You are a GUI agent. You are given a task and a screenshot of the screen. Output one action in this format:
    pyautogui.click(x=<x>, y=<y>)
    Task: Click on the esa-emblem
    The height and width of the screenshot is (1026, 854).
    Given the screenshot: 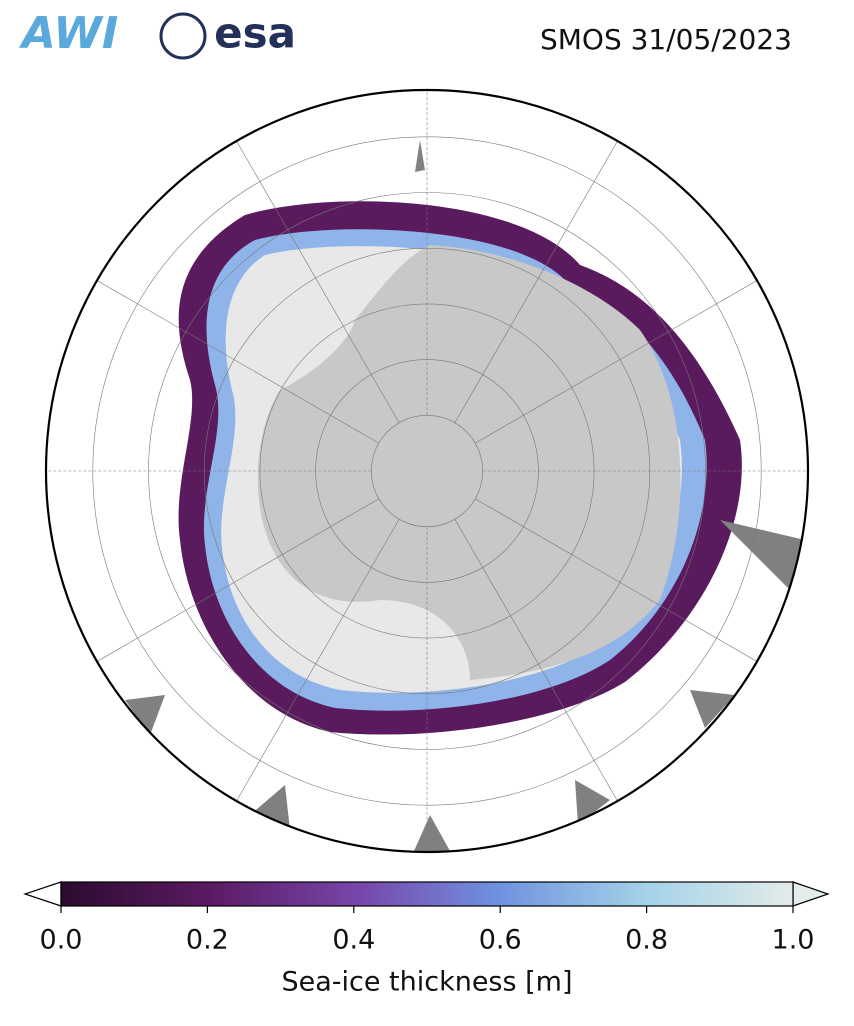 What is the action you would take?
    pyautogui.click(x=183, y=36)
    